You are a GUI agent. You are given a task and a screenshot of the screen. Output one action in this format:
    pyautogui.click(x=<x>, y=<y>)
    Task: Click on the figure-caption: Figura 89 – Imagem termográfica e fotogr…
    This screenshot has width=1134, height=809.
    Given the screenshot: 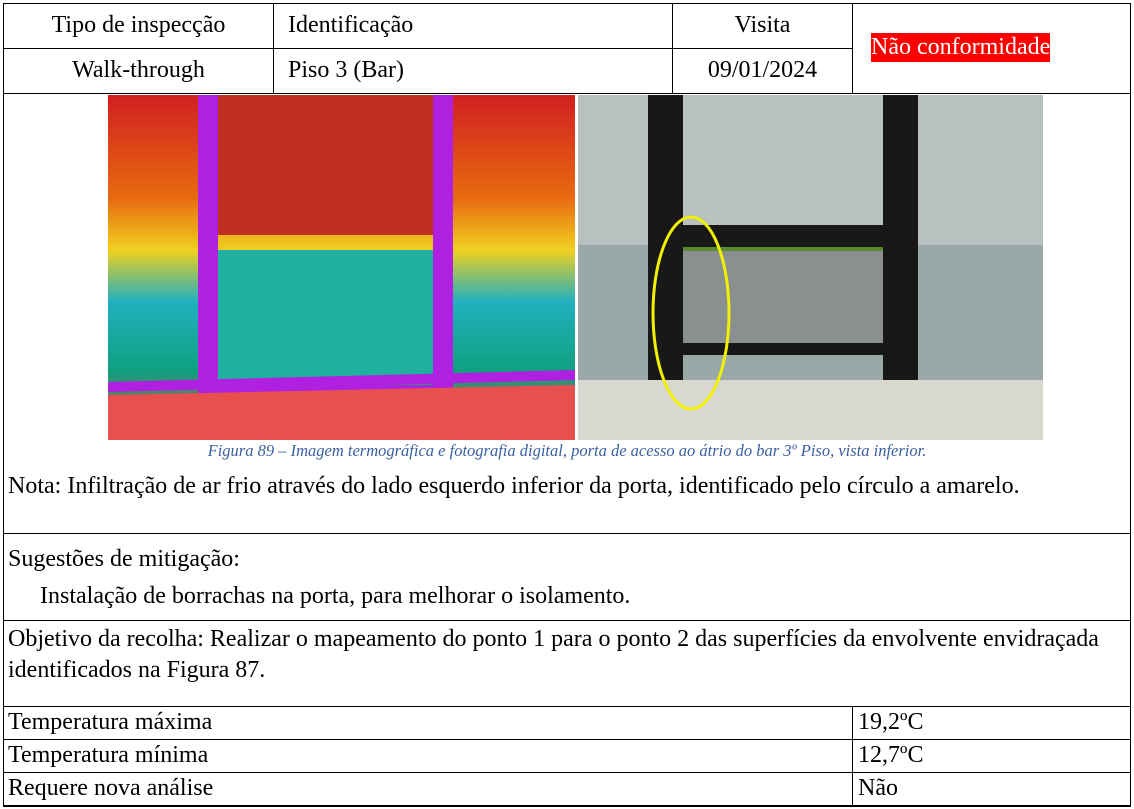 What is the action you would take?
    pyautogui.click(x=567, y=450)
    